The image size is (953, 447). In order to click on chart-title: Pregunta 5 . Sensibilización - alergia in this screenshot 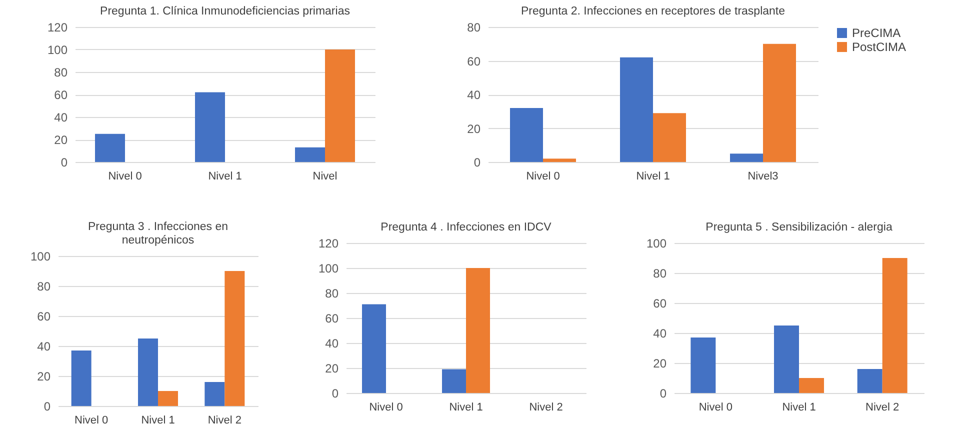, I will do `click(799, 228)`.